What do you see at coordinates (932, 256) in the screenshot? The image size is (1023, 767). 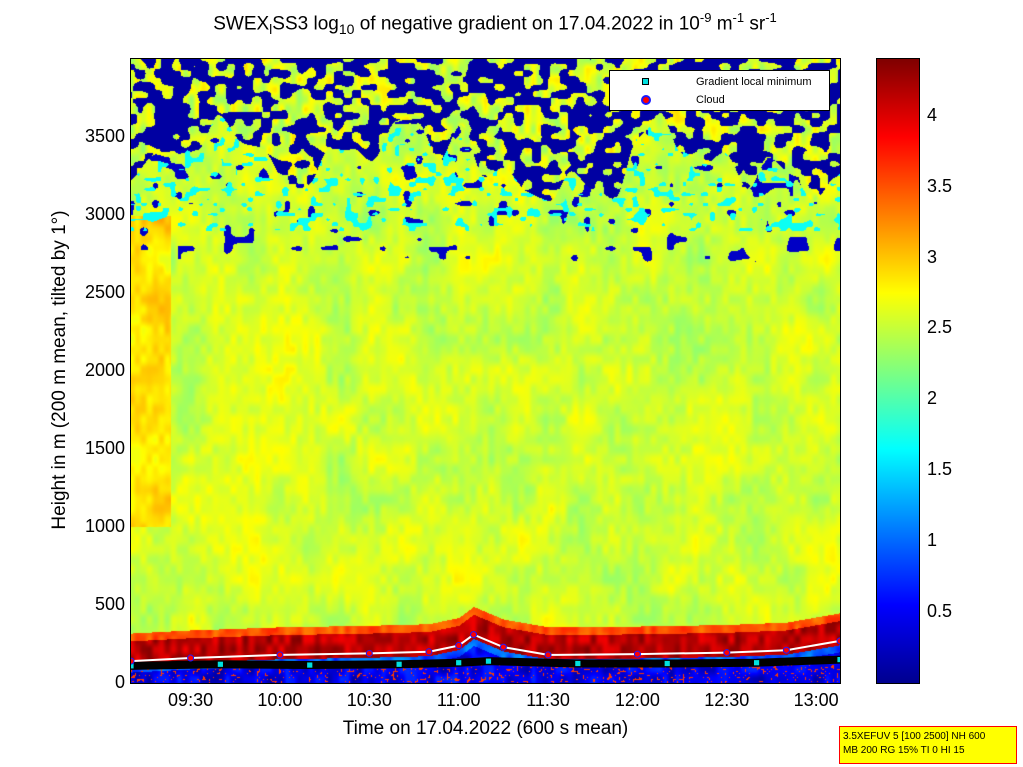 I see `colorbar-tick-label: 3` at bounding box center [932, 256].